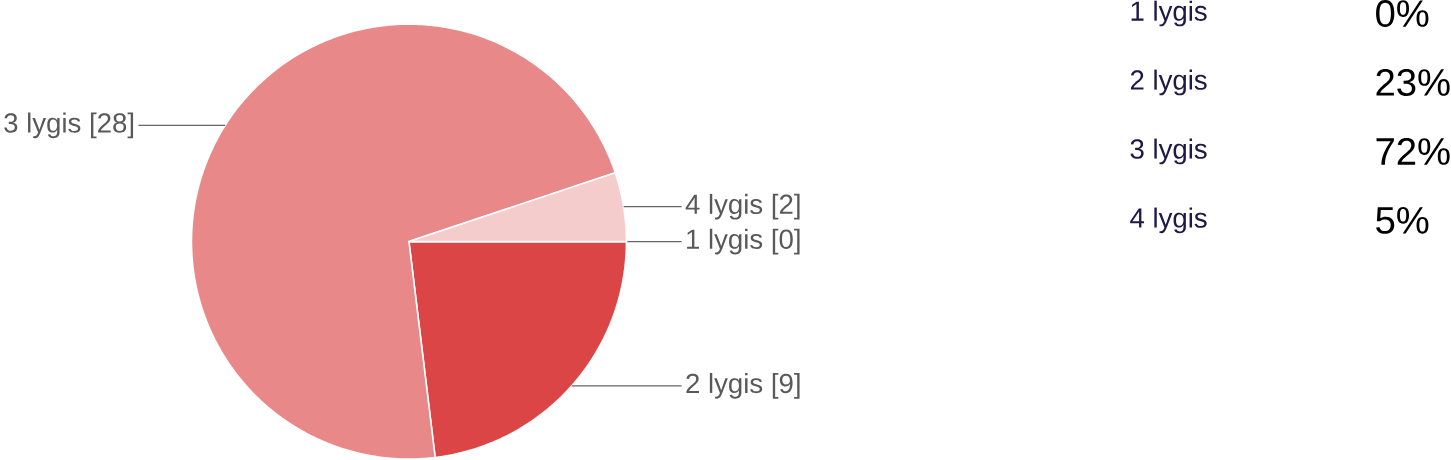  I want to click on slice-label: 2 lygis, so click(724, 386).